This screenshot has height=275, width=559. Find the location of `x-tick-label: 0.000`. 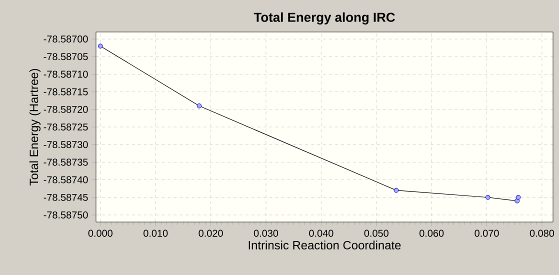

x-tick-label: 0.000 is located at coordinates (100, 233).